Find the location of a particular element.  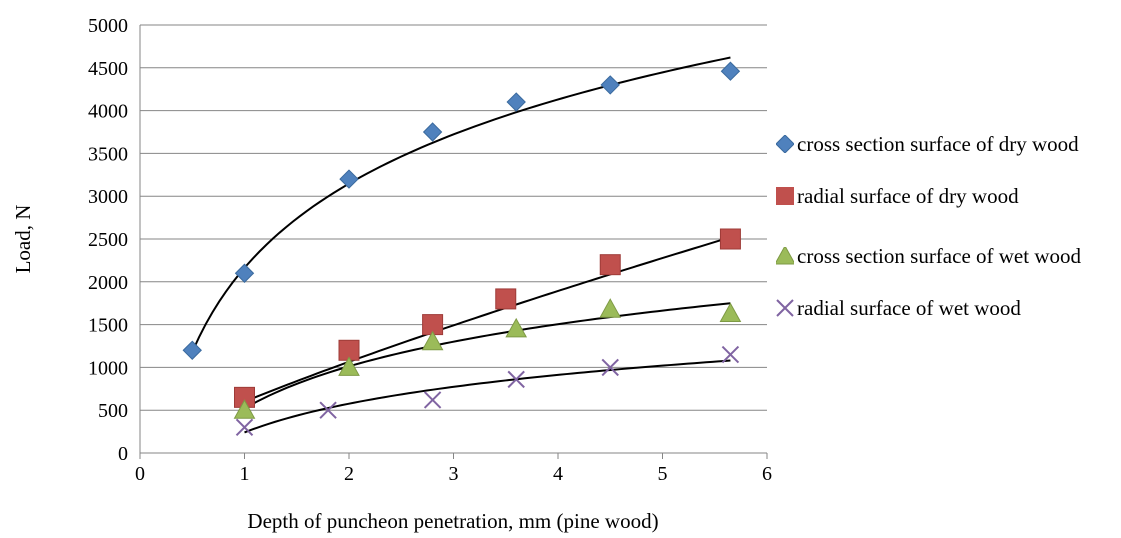

y-tick-label: 3500 is located at coordinates (108, 154).